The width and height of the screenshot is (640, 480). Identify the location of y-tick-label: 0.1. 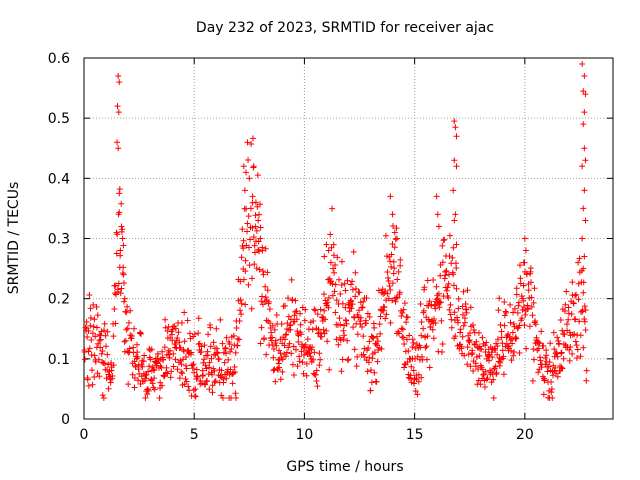
(59, 360).